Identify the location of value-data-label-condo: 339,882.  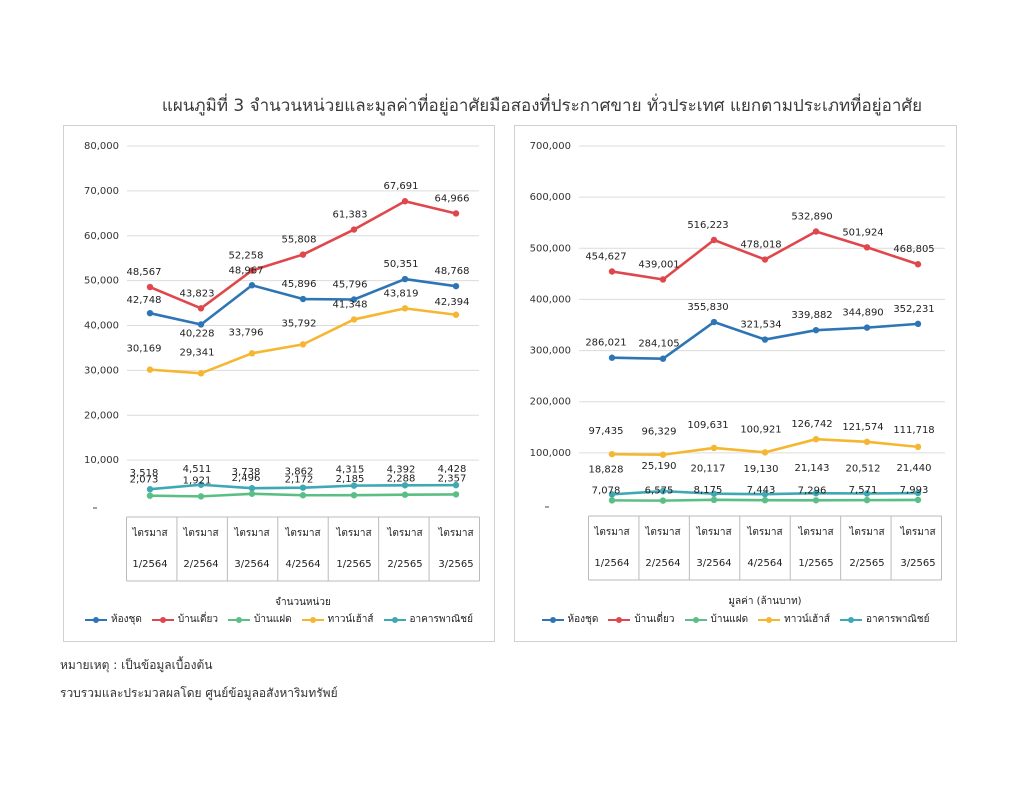
(811, 315).